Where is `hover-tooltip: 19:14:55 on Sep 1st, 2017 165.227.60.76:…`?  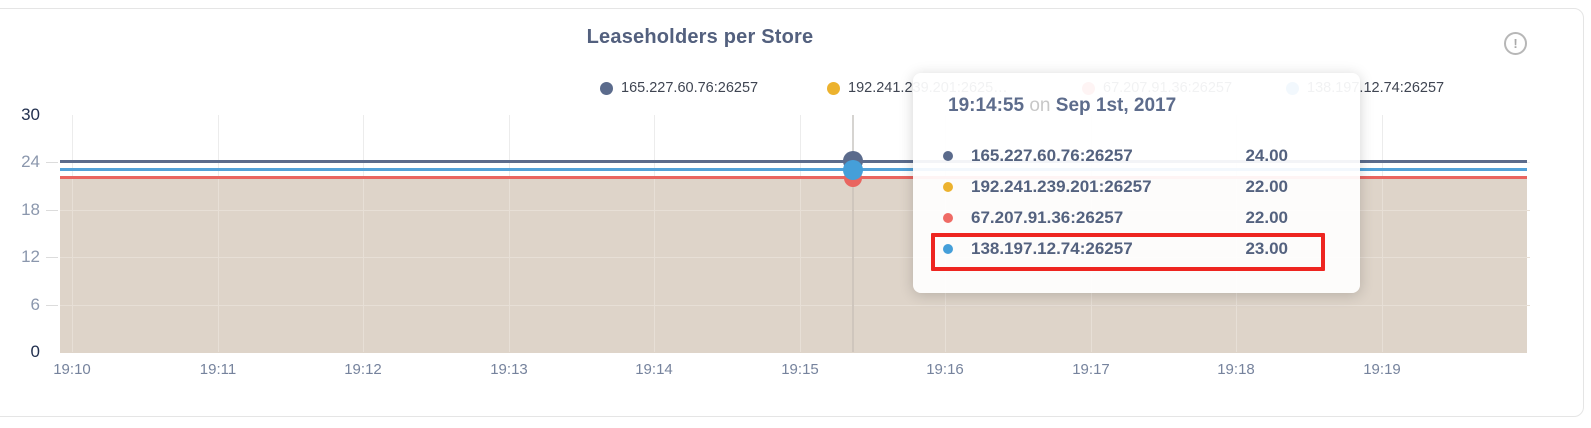 hover-tooltip: 19:14:55 on Sep 1st, 2017 165.227.60.76:… is located at coordinates (1136, 183).